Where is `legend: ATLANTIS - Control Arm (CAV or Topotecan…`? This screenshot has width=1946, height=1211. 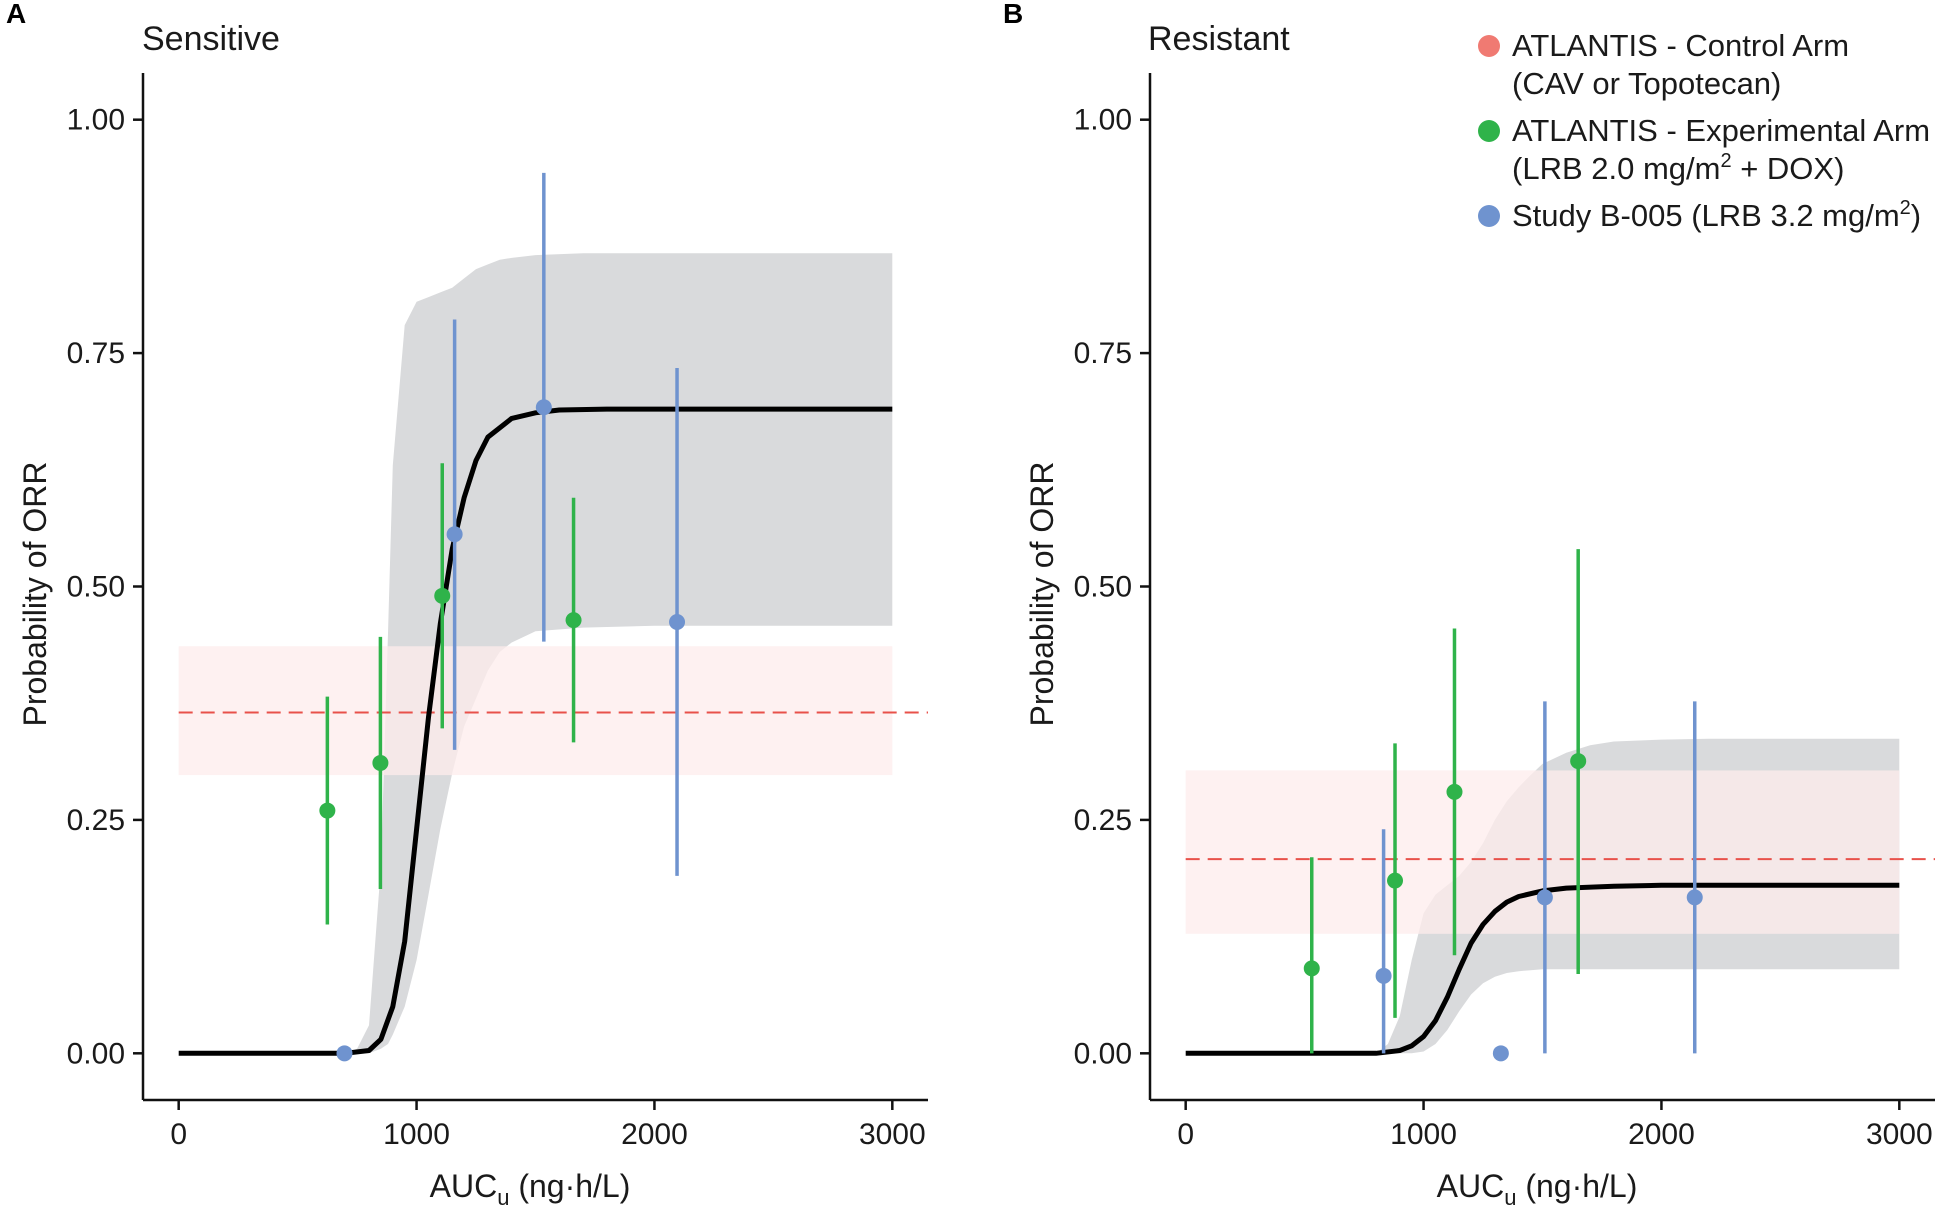 legend: ATLANTIS - Control Arm (CAV or Topotecan… is located at coordinates (1704, 130).